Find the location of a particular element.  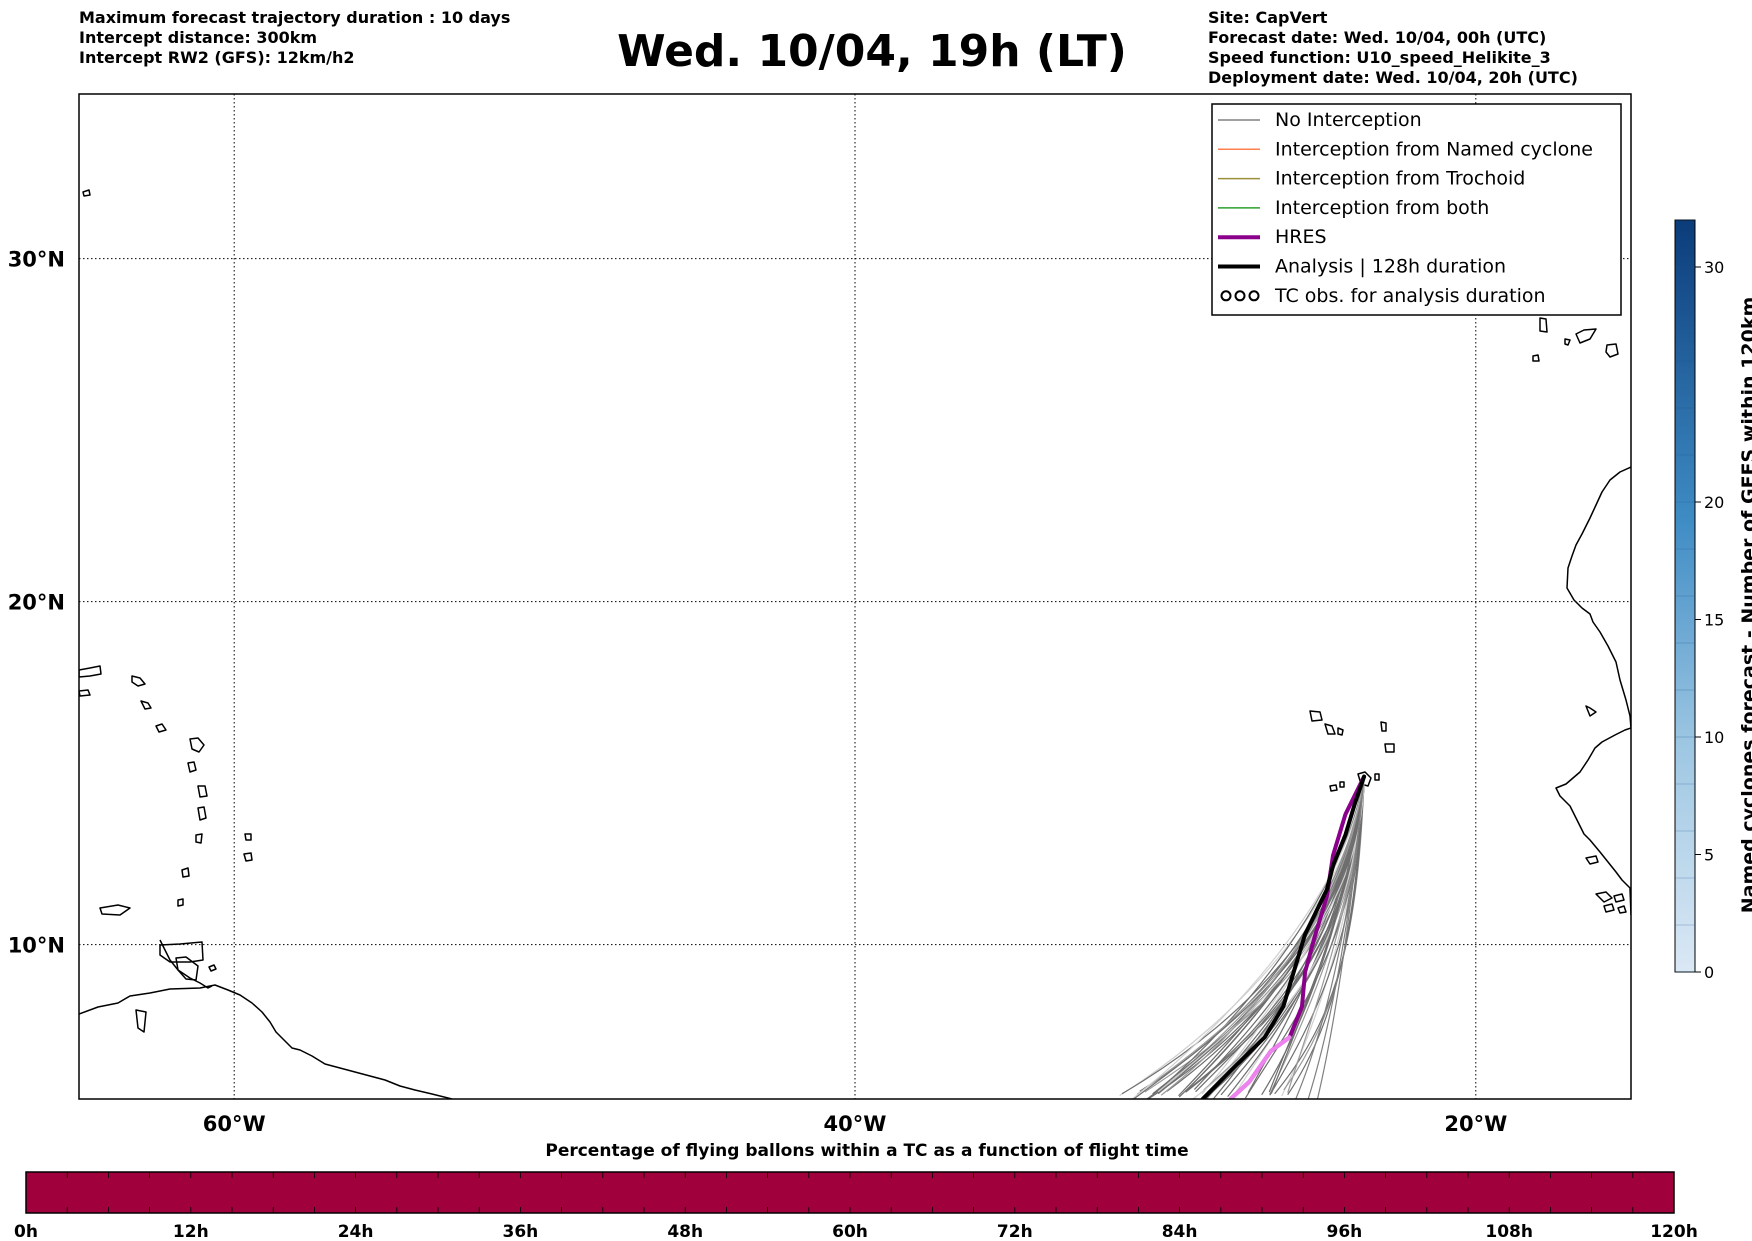

legend-label: Interception from Trochoid is located at coordinates (1400, 179).